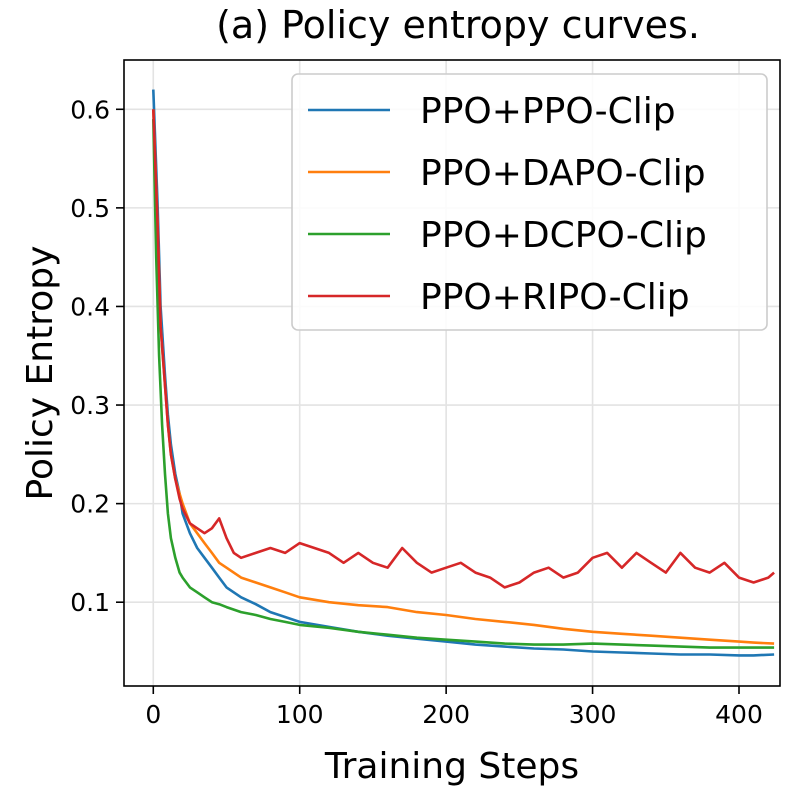 This screenshot has height=791, width=800. I want to click on legend-label: PPO+DAPO-Clip, so click(563, 173).